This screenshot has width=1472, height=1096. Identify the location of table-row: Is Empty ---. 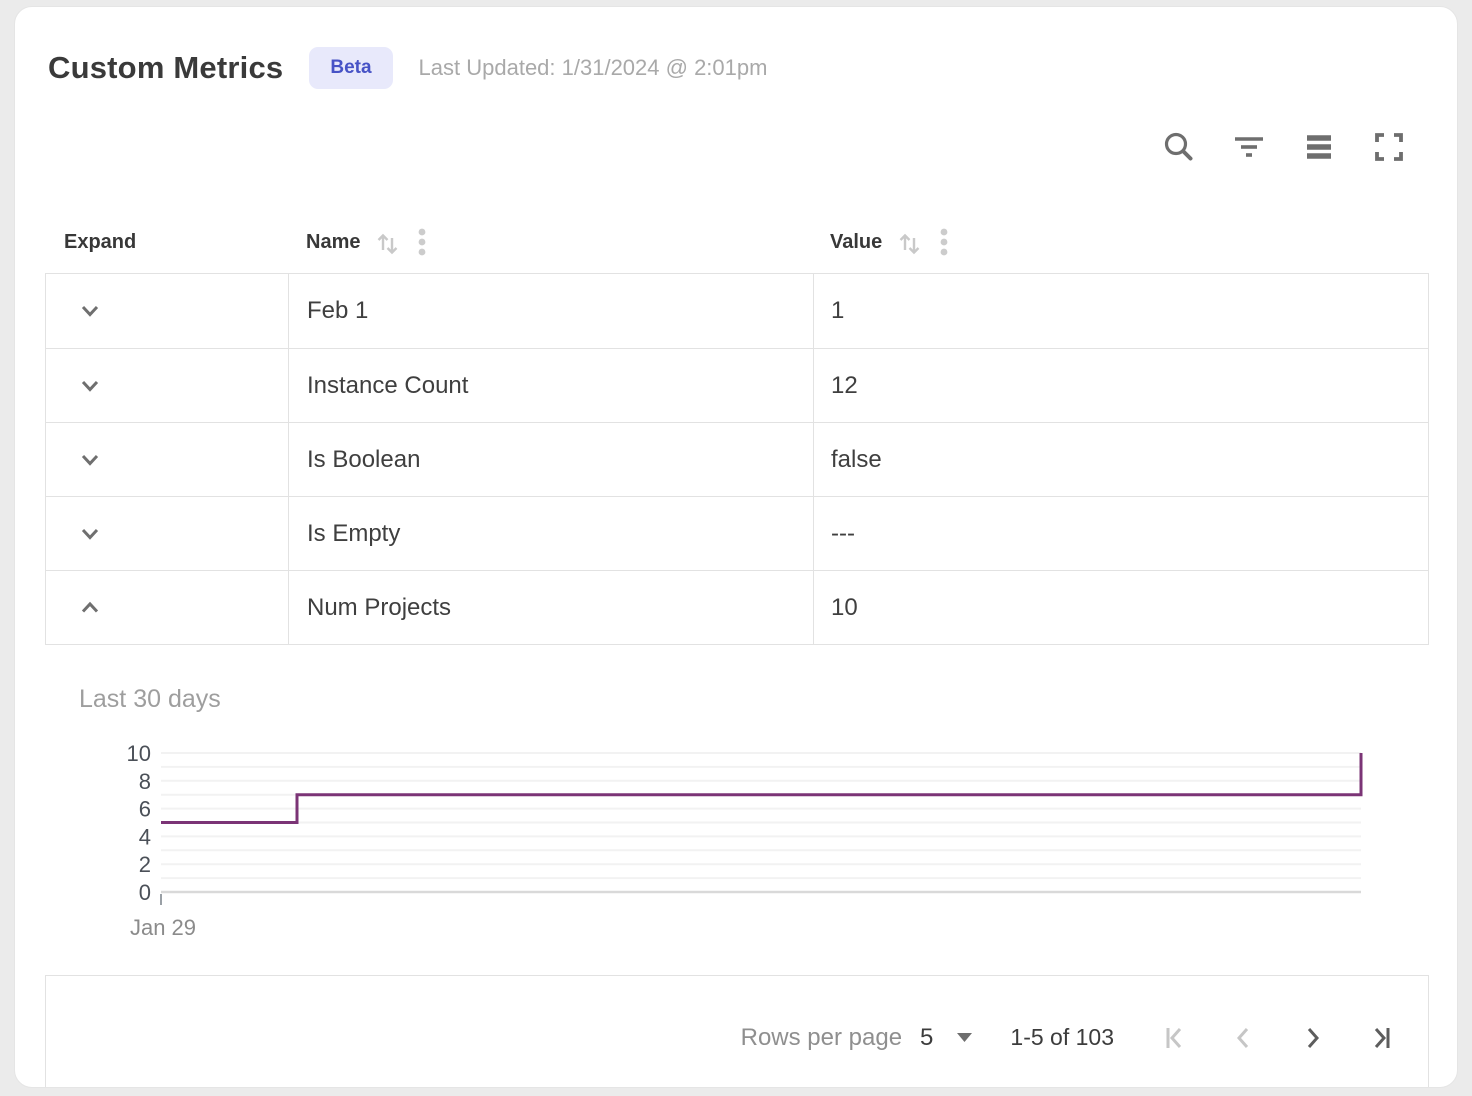
(737, 533).